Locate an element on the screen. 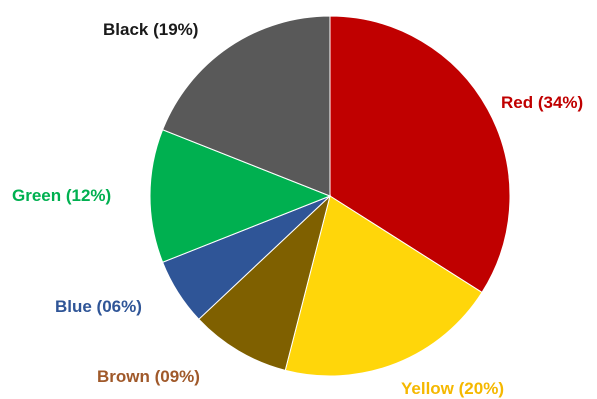 The height and width of the screenshot is (399, 597). slice-label-yellow: Yellow (20%) is located at coordinates (452, 388).